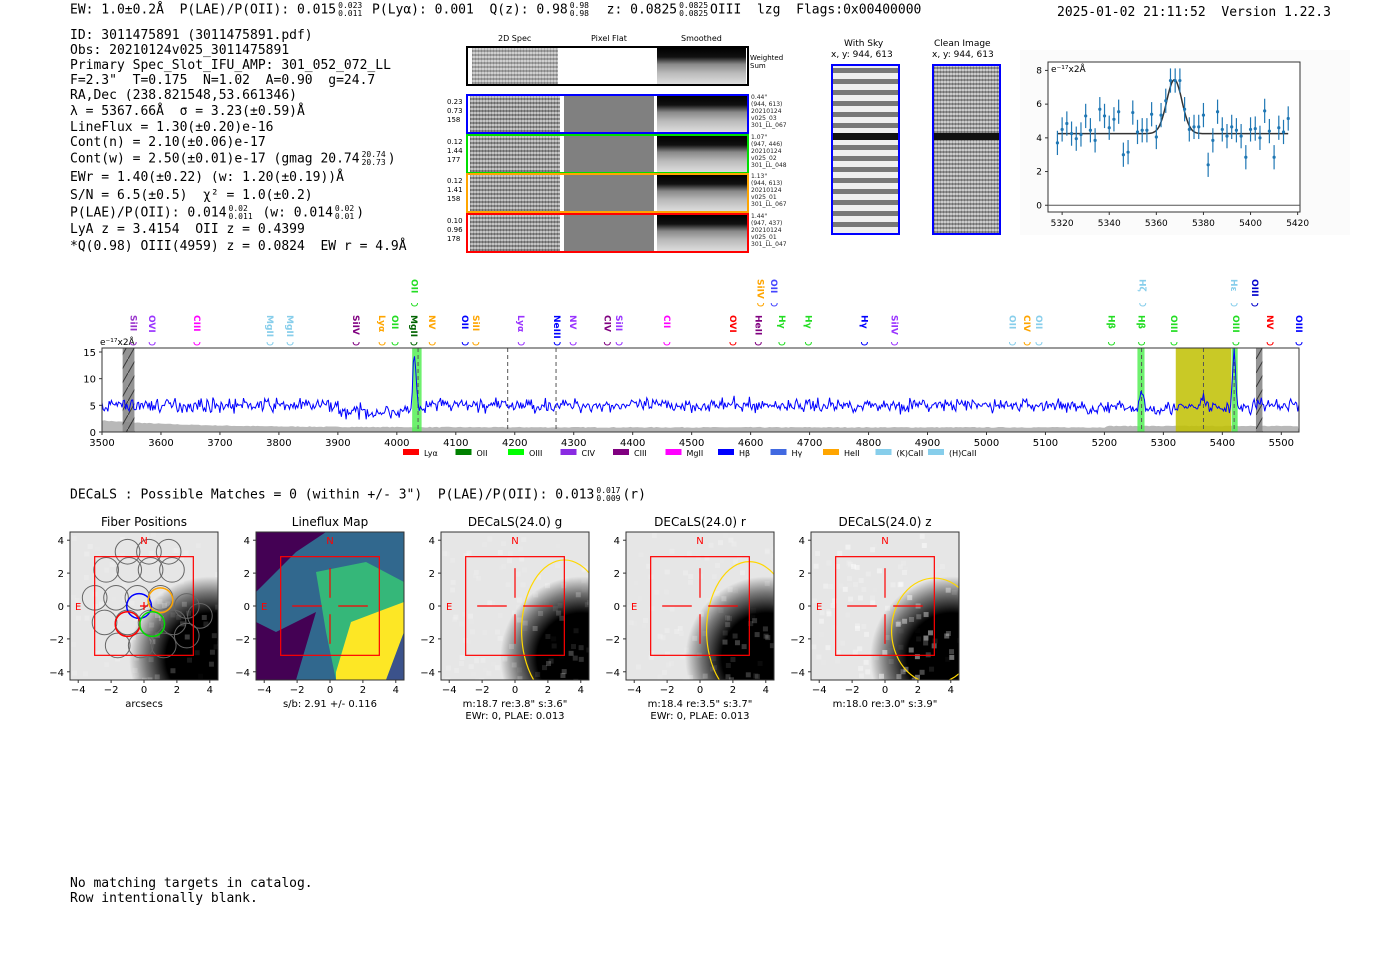 The image size is (1400, 953). What do you see at coordinates (573, 443) in the screenshot?
I see `x-tick-label: 4300` at bounding box center [573, 443].